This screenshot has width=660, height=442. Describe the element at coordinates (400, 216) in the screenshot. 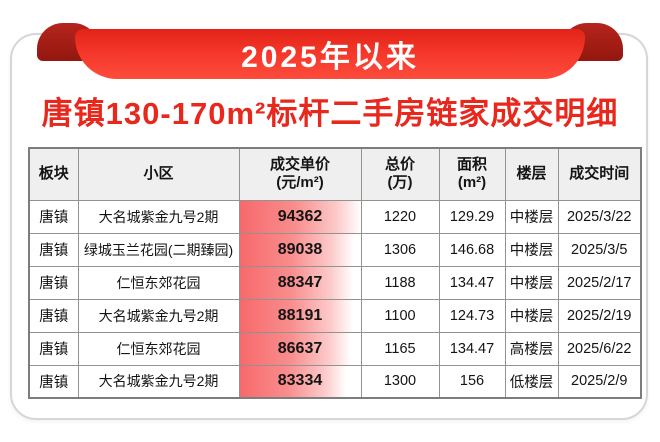

I see `cell-total-price: 1220` at that location.